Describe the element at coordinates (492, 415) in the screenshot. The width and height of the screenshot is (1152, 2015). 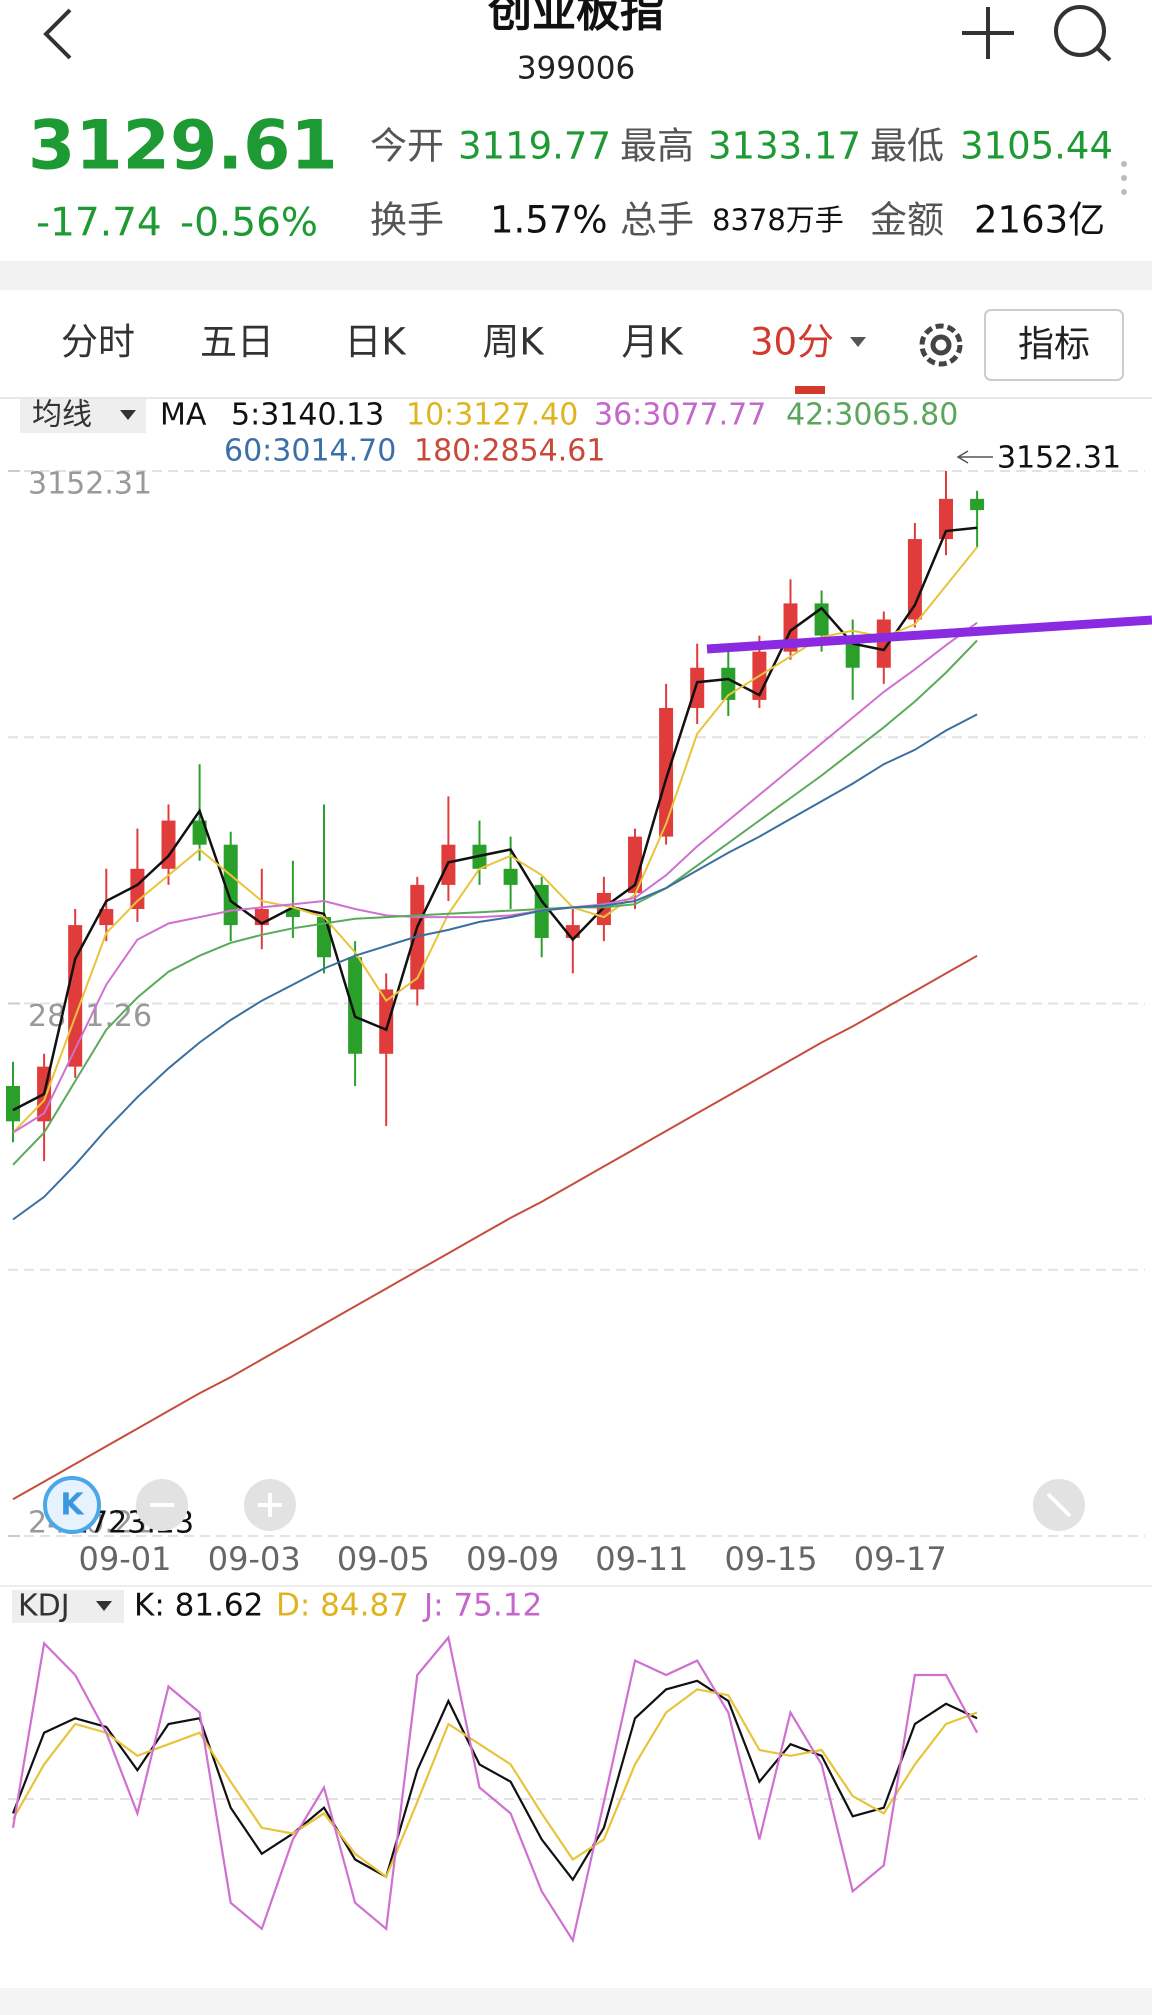
I see `ma-legend-item: 10:3127.40` at that location.